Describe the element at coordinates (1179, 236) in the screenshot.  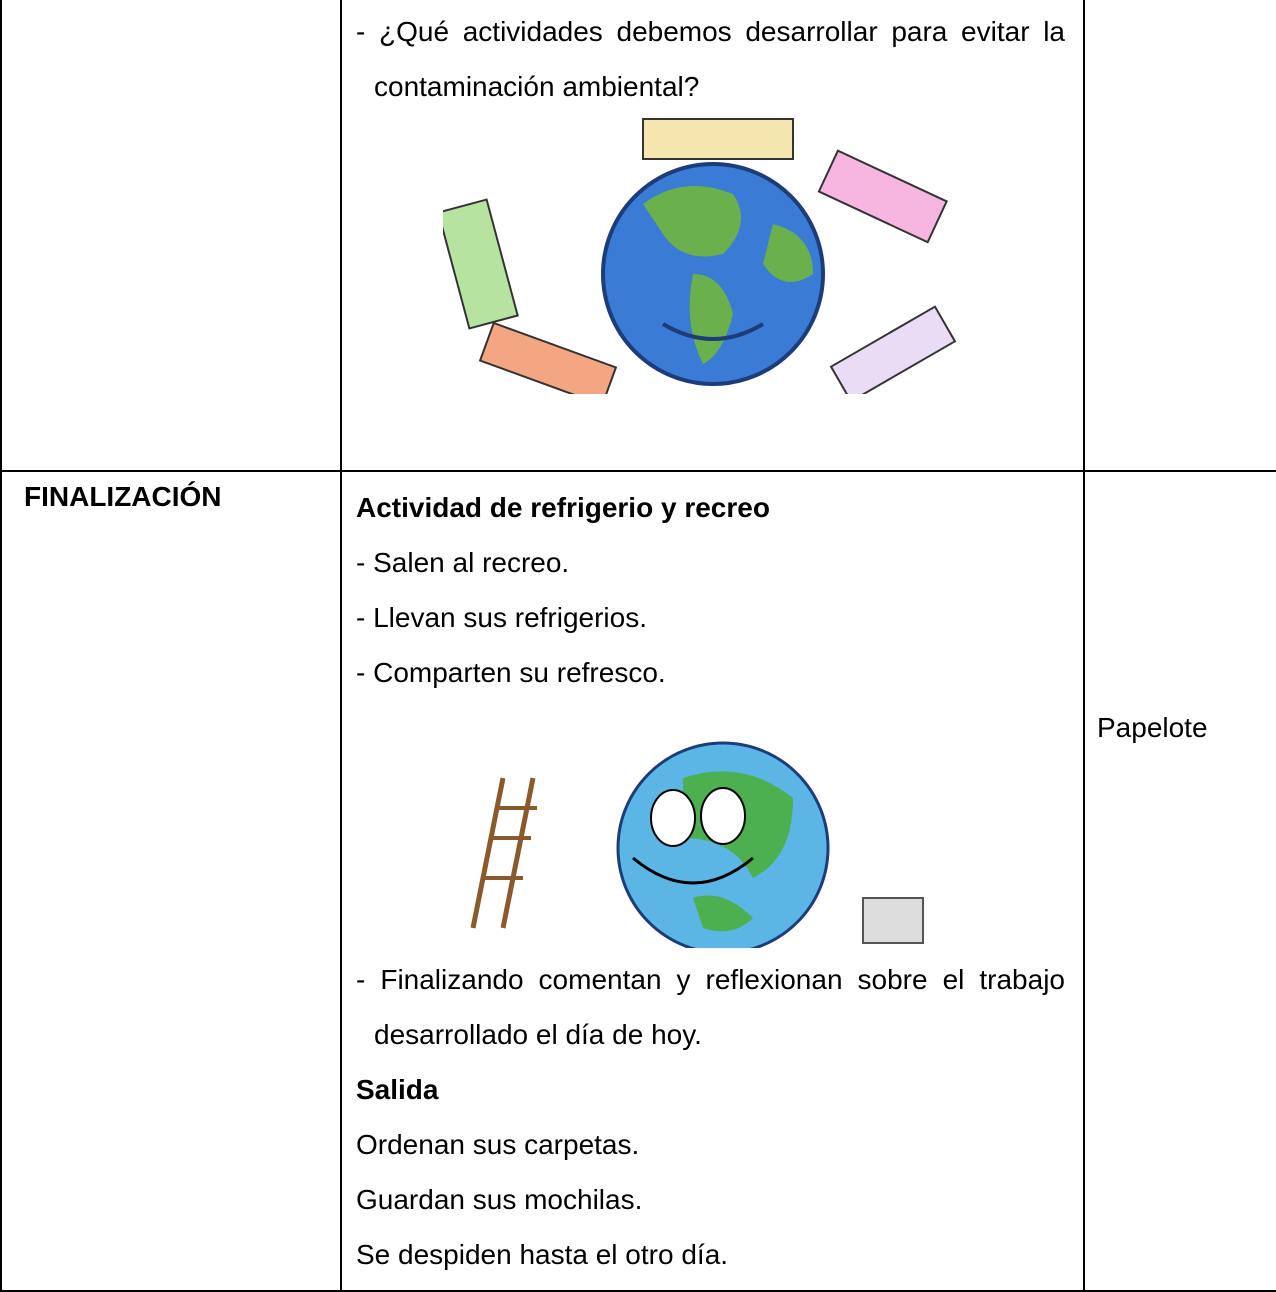
I see `materials-cell` at that location.